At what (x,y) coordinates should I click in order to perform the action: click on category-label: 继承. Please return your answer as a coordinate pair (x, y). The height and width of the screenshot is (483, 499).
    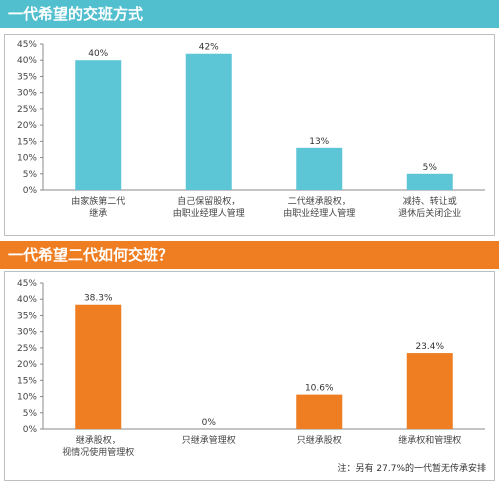
    Looking at the image, I should click on (98, 213).